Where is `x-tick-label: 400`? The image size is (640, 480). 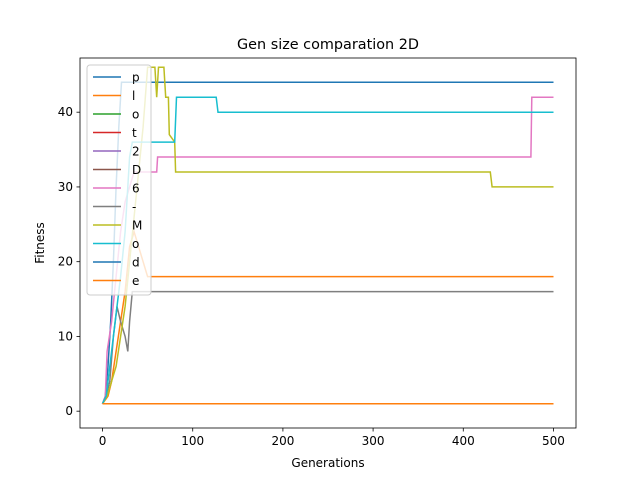 x-tick-label: 400 is located at coordinates (463, 441).